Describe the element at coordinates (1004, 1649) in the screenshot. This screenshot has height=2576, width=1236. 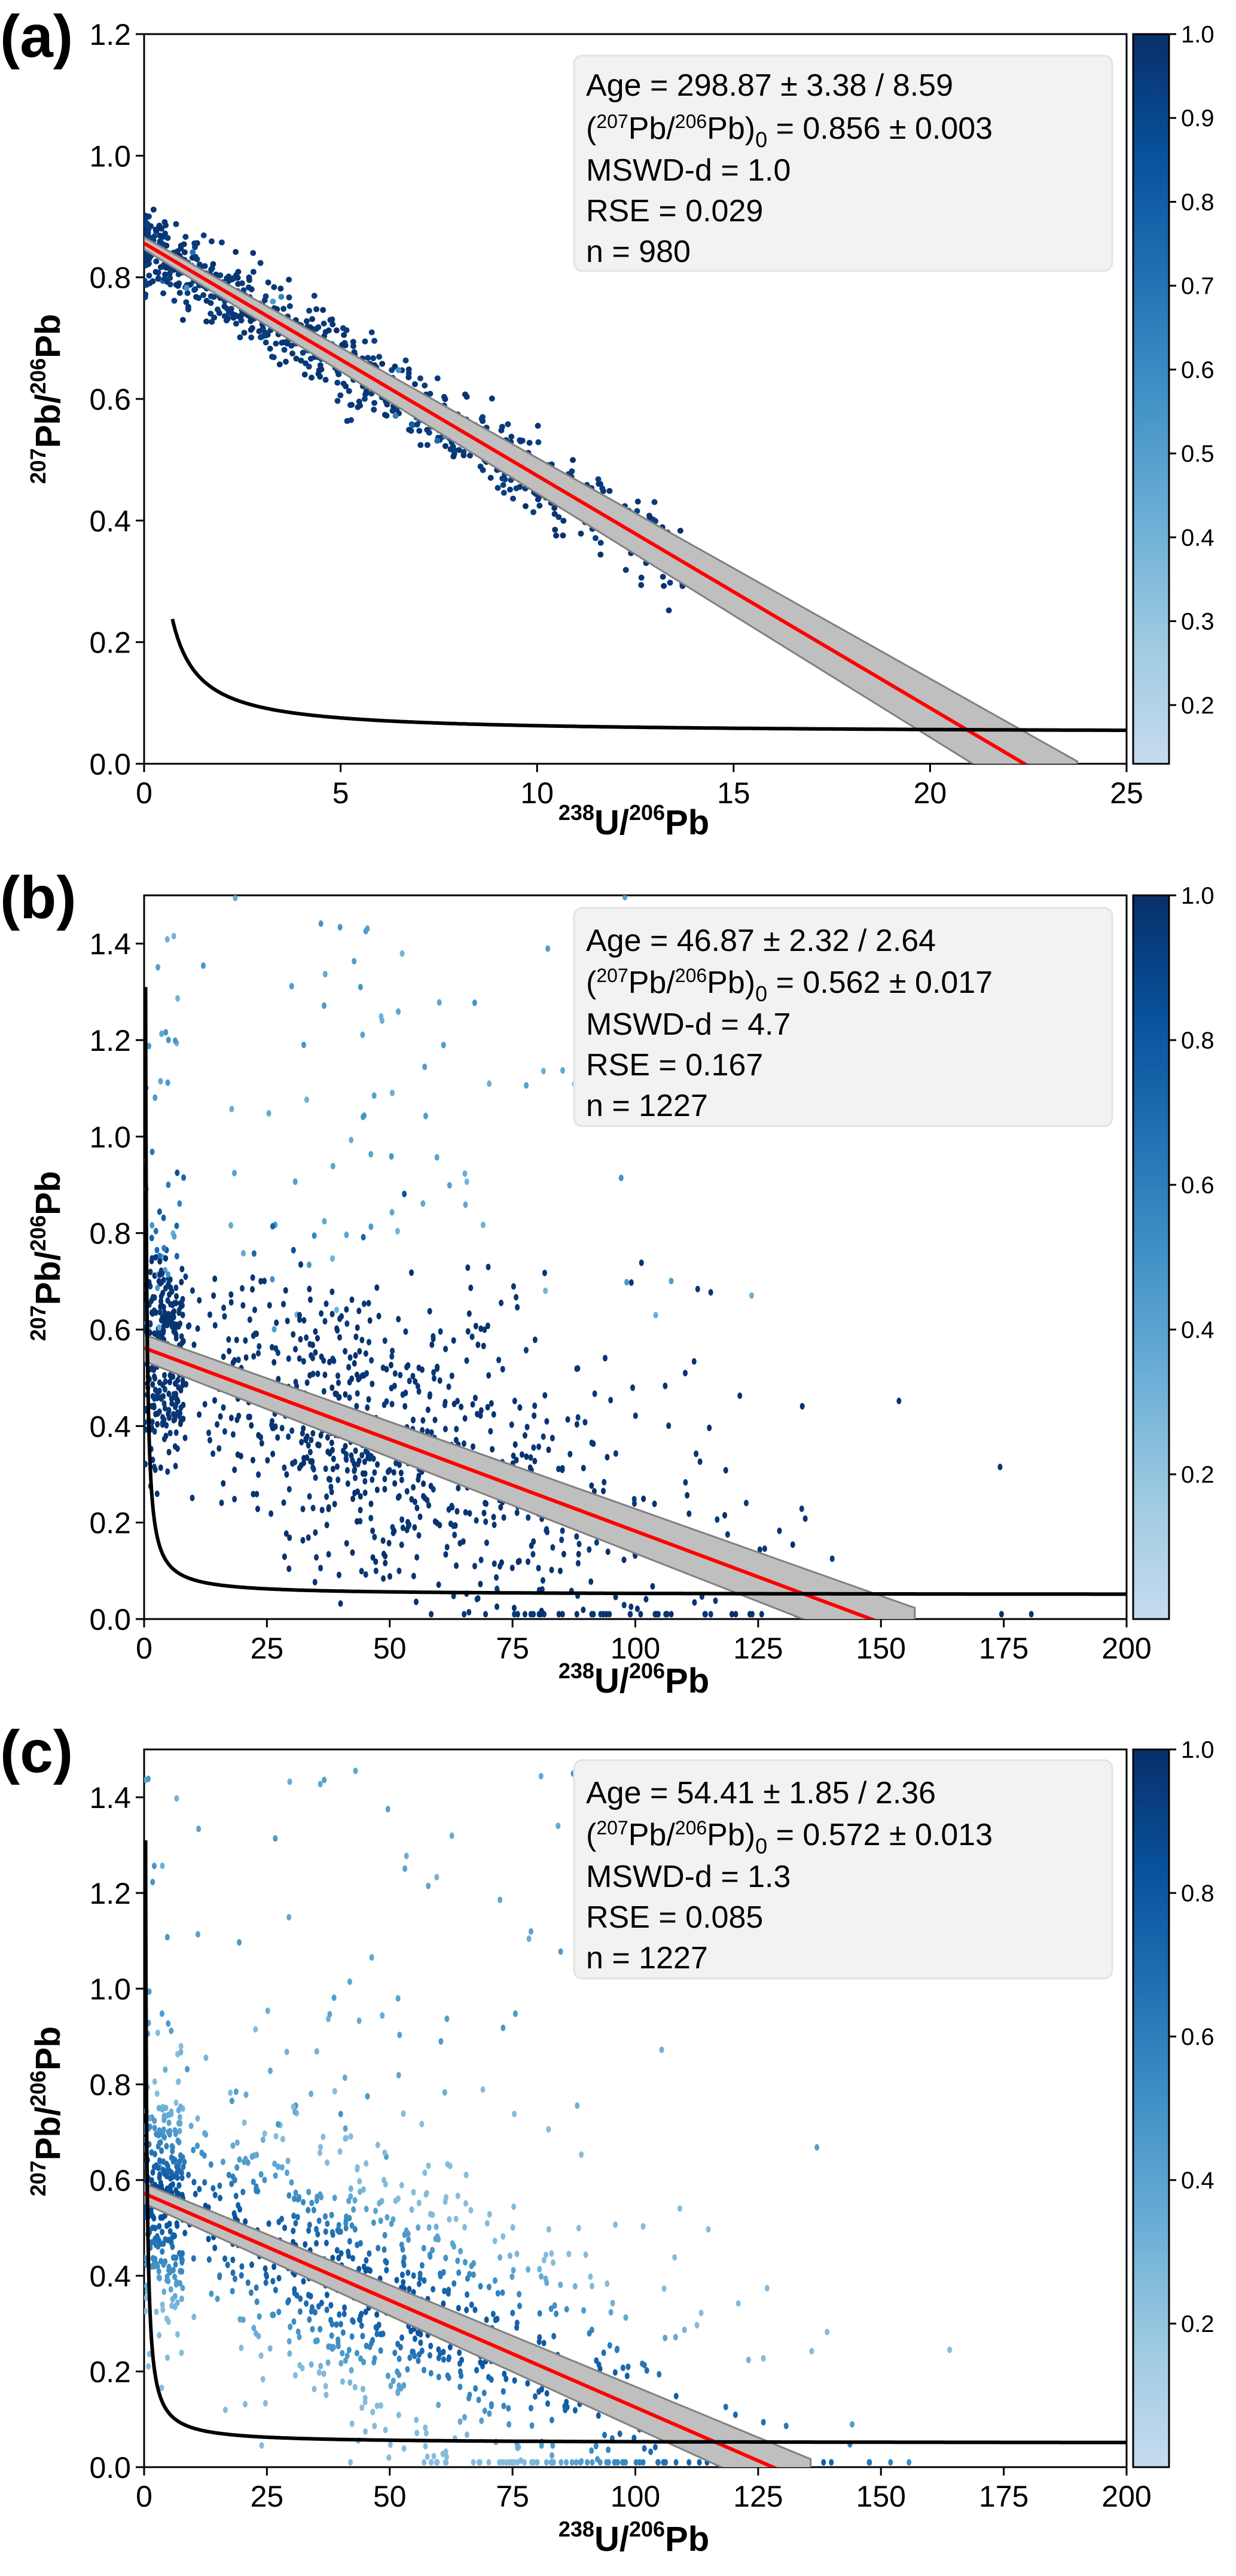
I see `x-tick-label: 175` at that location.